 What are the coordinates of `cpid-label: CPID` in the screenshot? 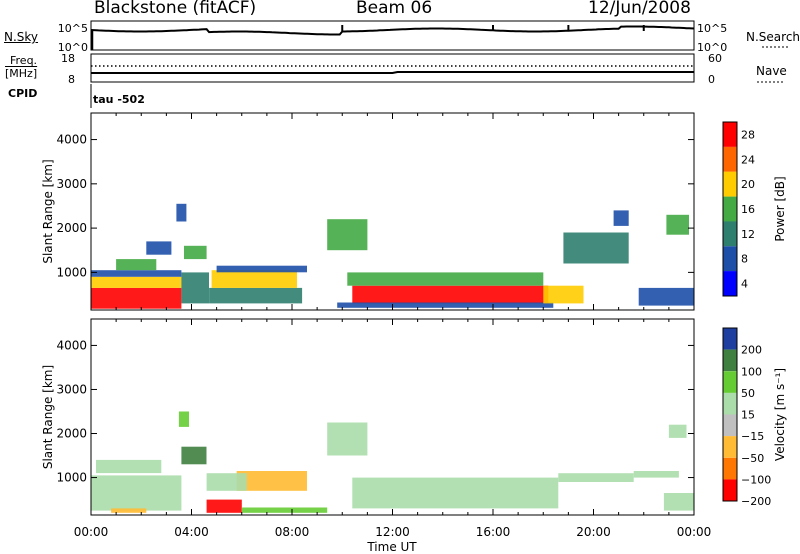 It's located at (23, 93).